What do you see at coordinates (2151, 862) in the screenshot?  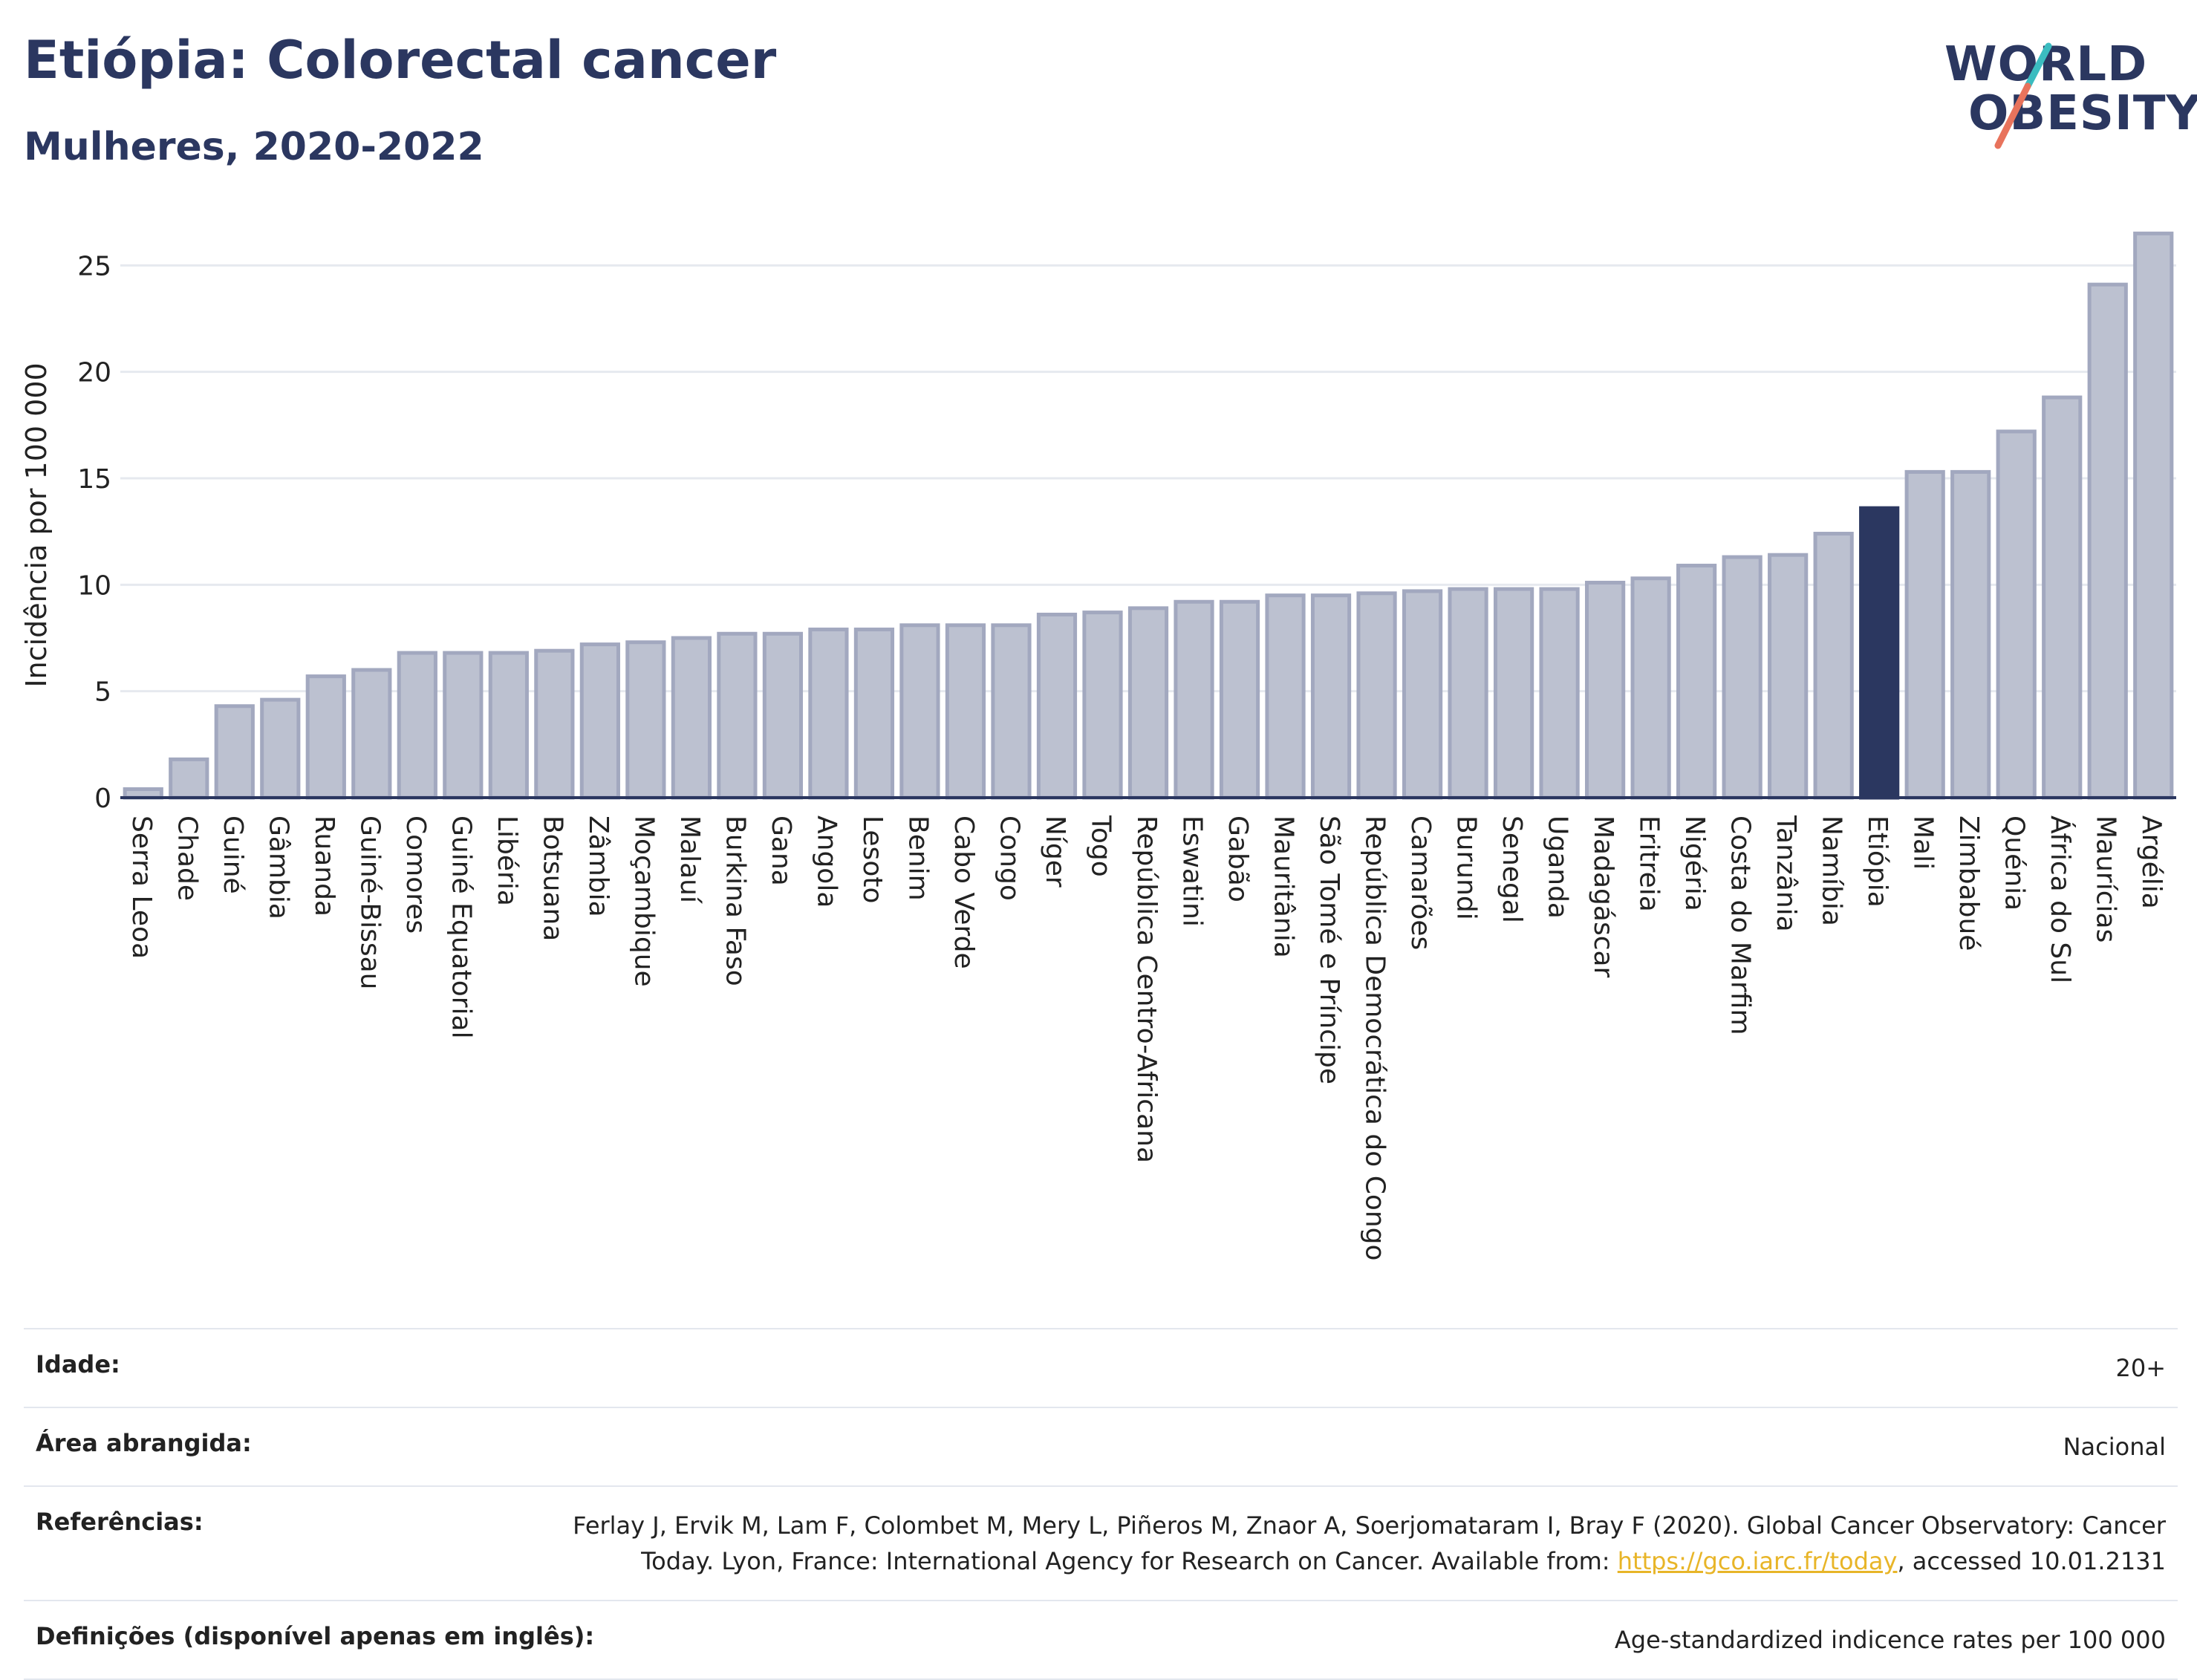 I see `x-tick-label: Argélia` at bounding box center [2151, 862].